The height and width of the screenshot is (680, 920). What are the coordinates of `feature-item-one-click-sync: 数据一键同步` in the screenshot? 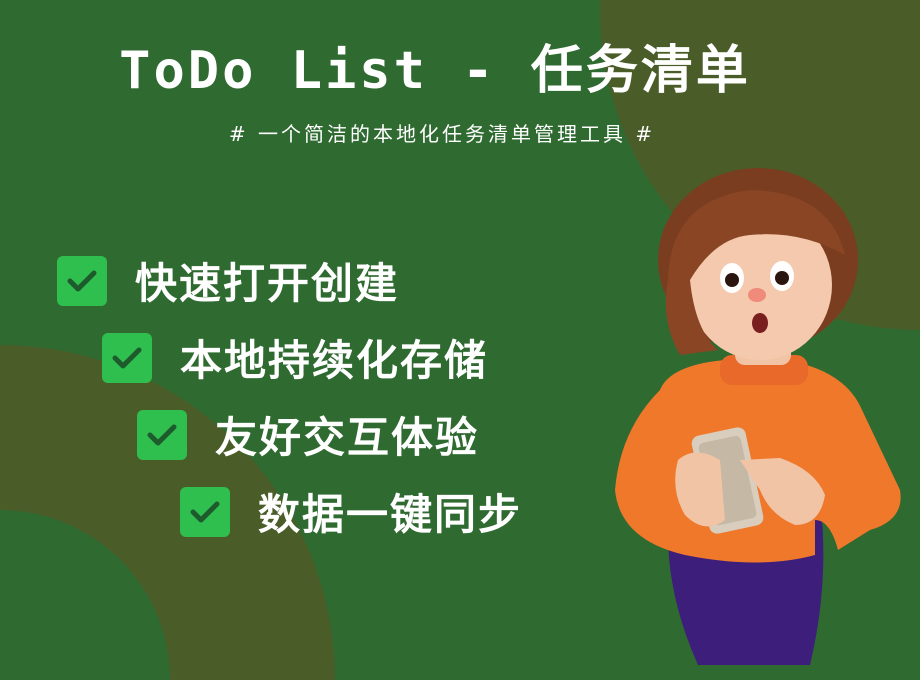 It's located at (351, 511).